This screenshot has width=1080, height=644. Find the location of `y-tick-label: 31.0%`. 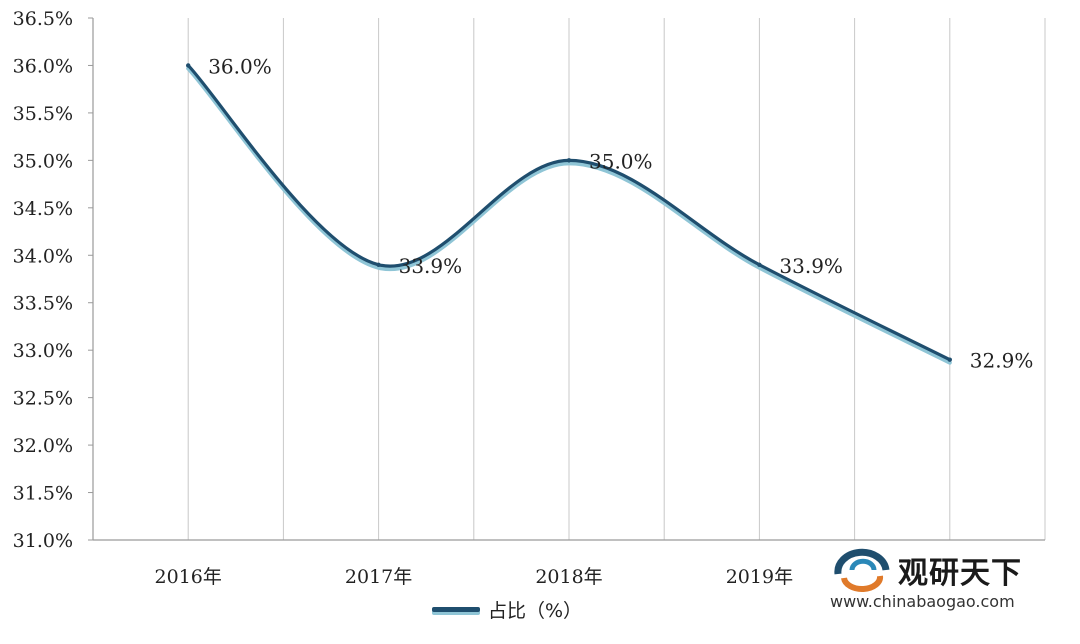

y-tick-label: 31.0% is located at coordinates (43, 541).